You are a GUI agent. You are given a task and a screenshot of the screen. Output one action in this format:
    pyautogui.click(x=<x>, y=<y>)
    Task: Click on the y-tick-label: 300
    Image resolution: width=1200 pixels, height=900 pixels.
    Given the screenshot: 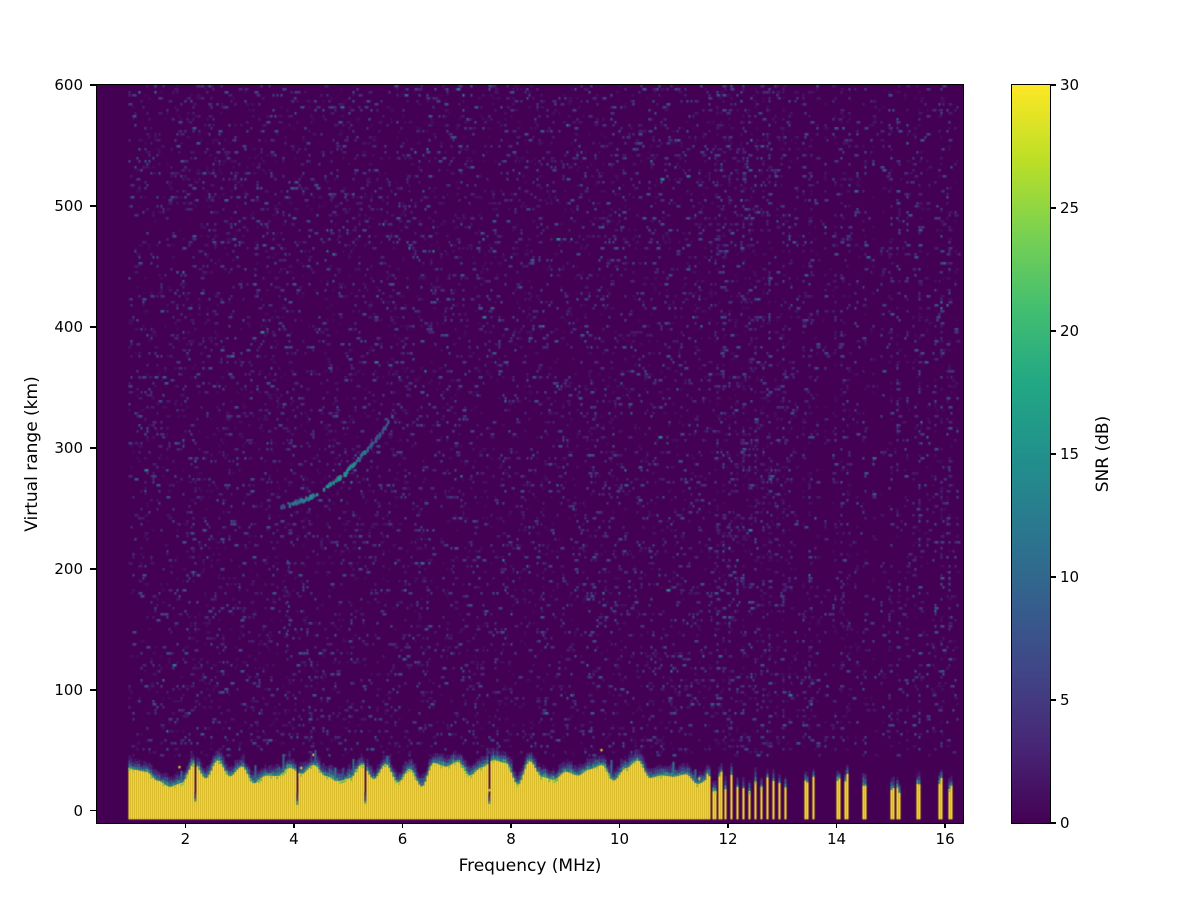 What is the action you would take?
    pyautogui.click(x=68, y=447)
    